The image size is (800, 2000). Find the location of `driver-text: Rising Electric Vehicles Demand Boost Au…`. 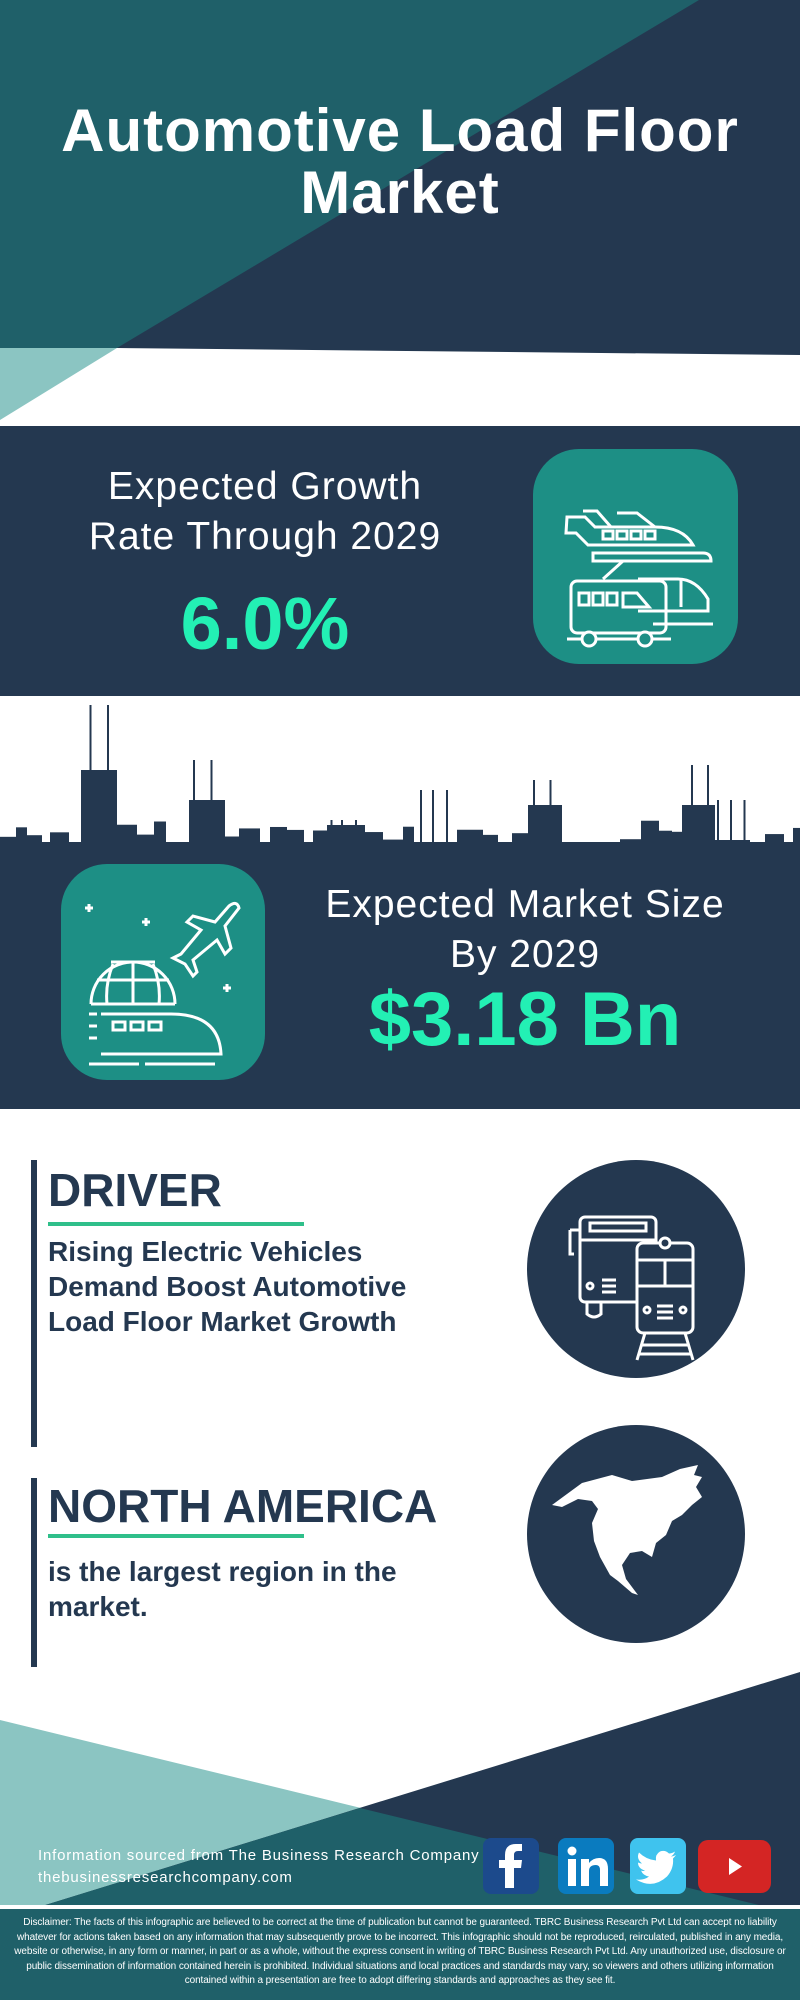

driver-text: Rising Electric Vehicles Demand Boost Au… is located at coordinates (248, 1286).